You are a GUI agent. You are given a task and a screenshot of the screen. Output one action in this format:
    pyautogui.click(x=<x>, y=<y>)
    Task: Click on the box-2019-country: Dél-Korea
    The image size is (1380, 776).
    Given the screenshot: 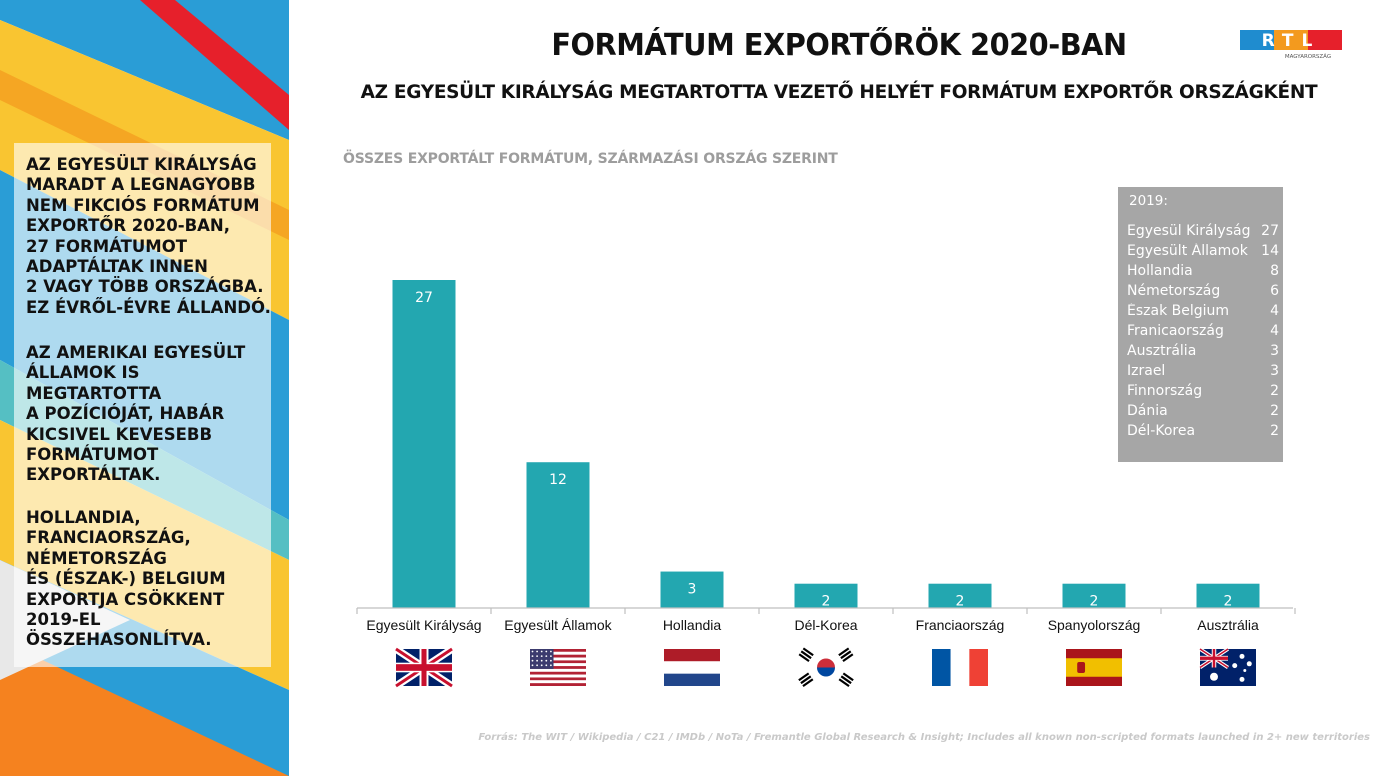 What is the action you would take?
    pyautogui.click(x=1161, y=431)
    